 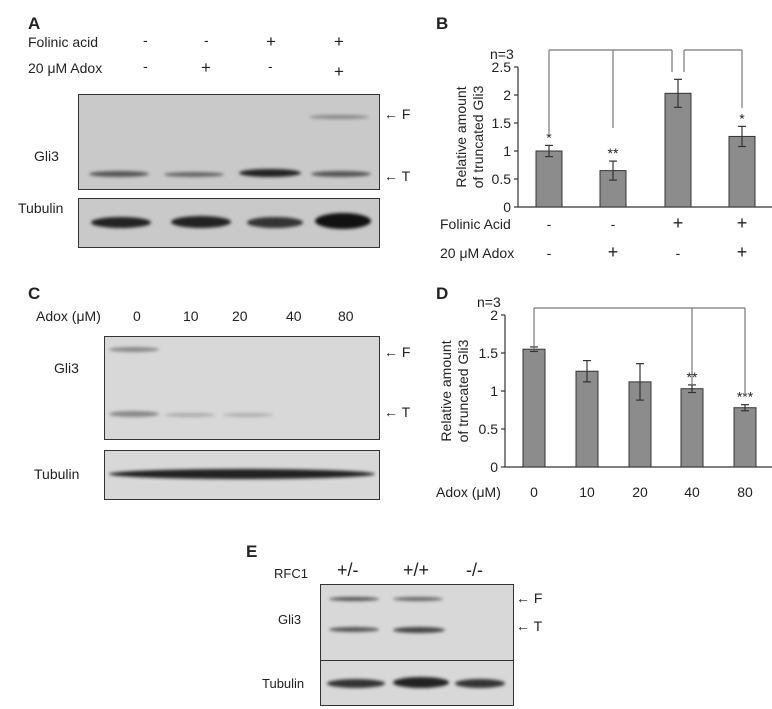 I want to click on significance-marker: **, so click(x=613, y=153).